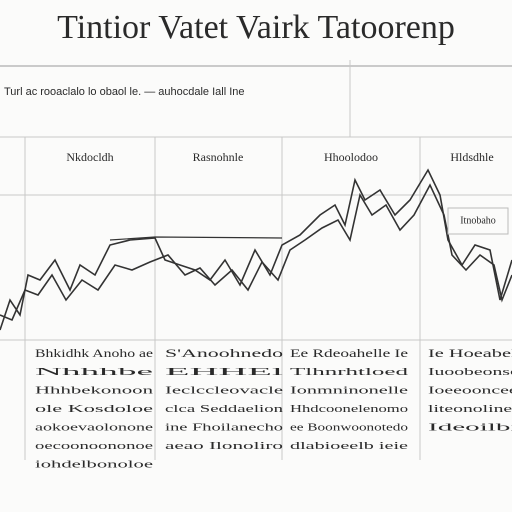  I want to click on column-line: ine Fhoilanecho, so click(224, 428).